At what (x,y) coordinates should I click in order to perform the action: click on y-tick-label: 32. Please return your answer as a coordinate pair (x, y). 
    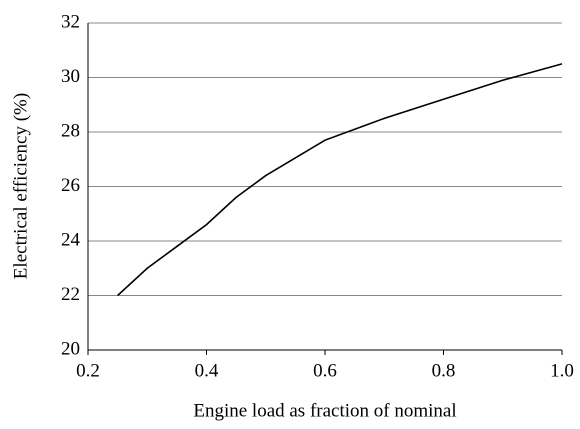
    Looking at the image, I should click on (70, 21).